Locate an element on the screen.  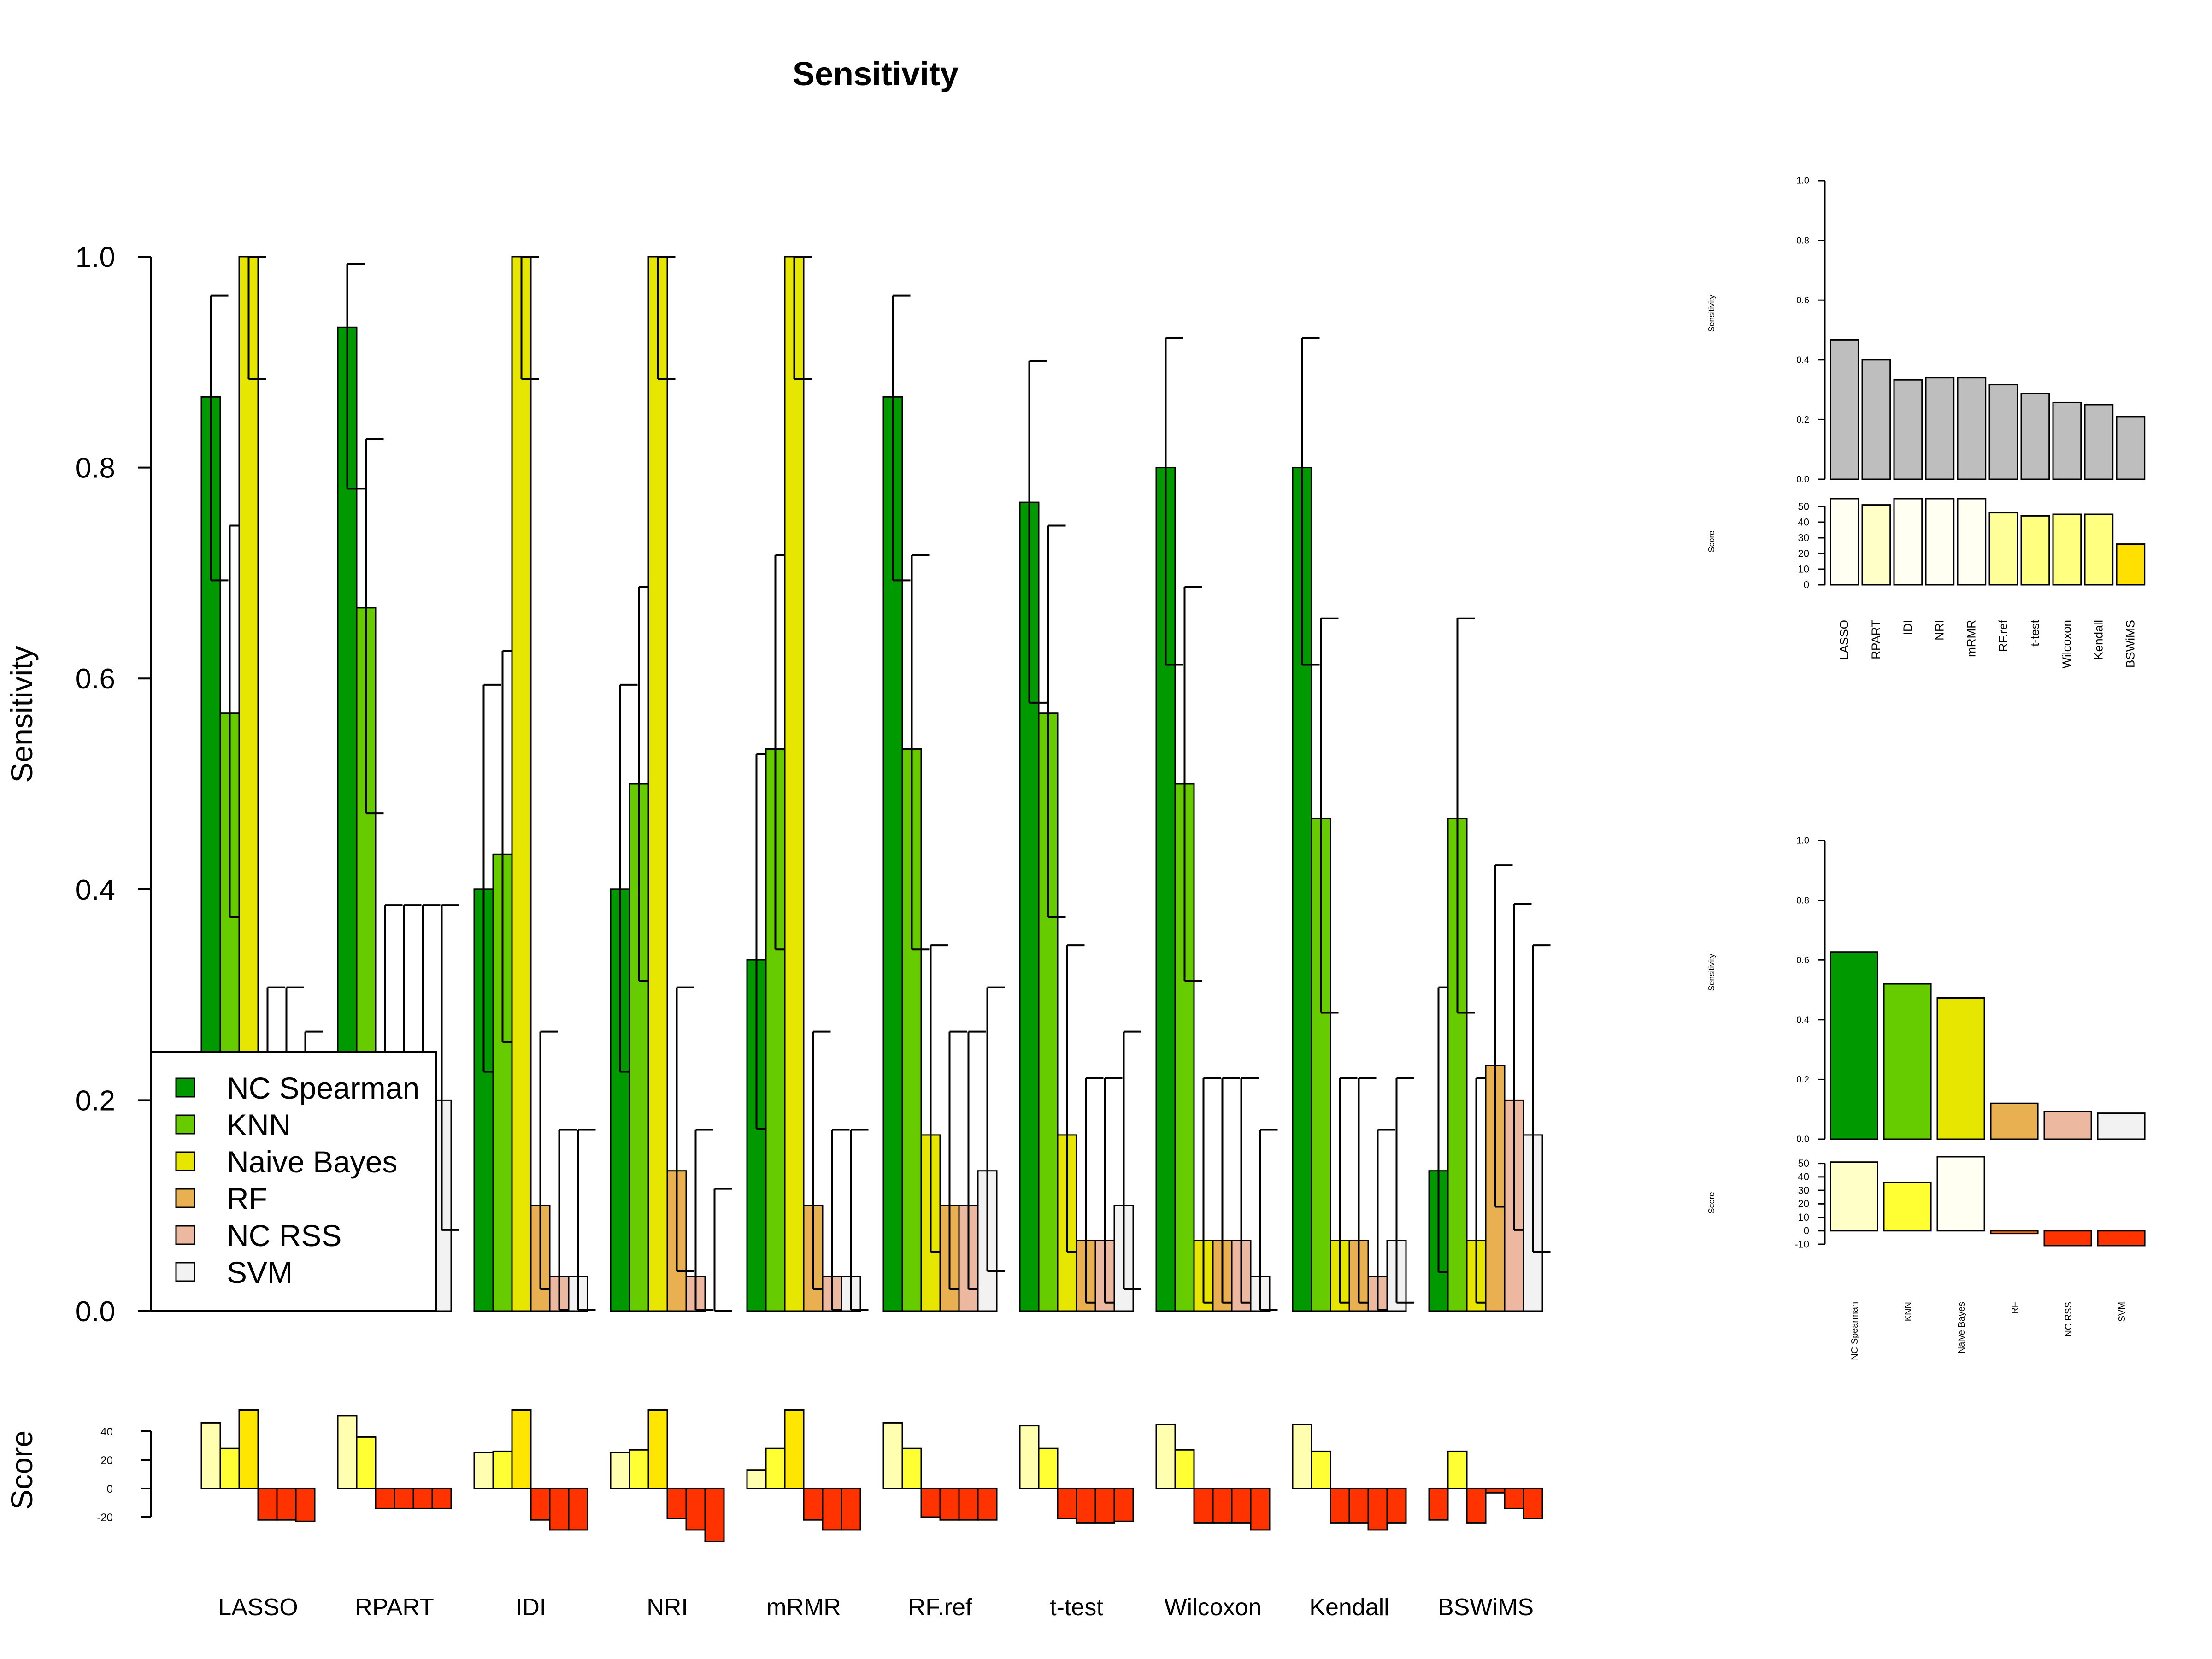
classifier-sensitivity-y-tick-label: 0.4 is located at coordinates (1802, 1020).